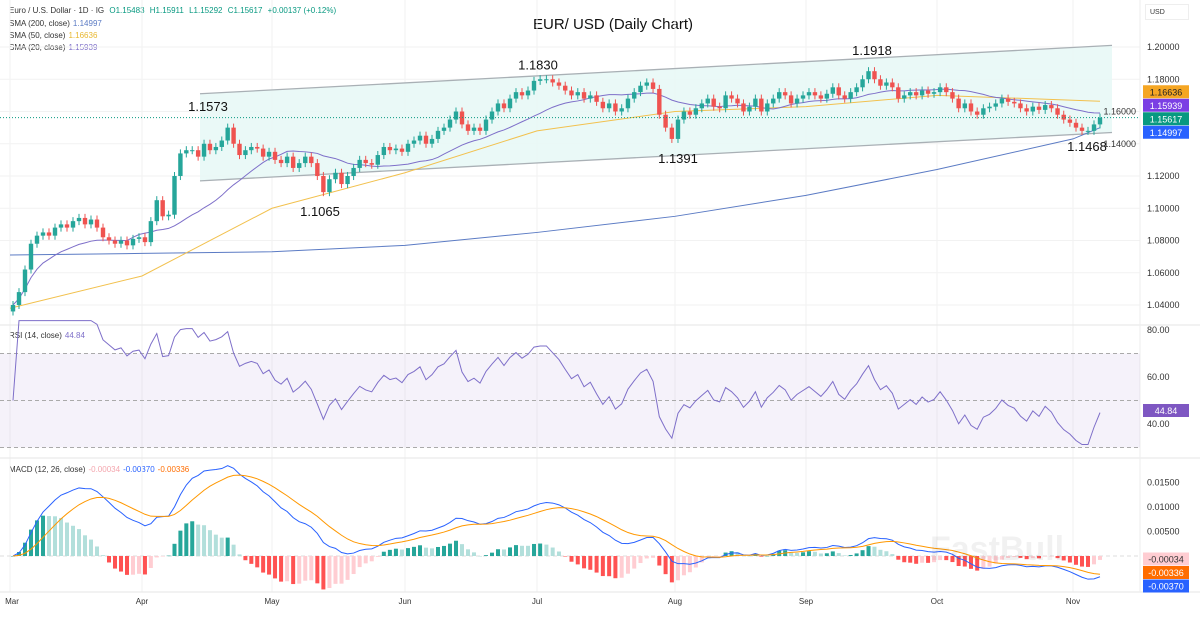  I want to click on rsi-tick-label: 80.00, so click(1158, 330).